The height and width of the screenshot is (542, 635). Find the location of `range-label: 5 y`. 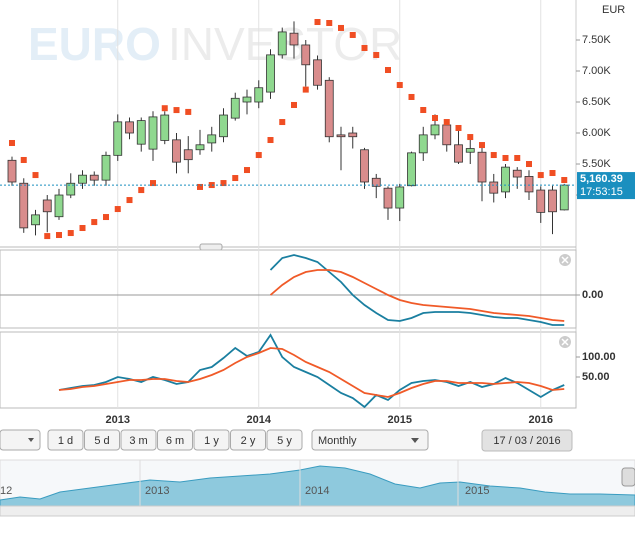

range-label: 5 y is located at coordinates (284, 441).